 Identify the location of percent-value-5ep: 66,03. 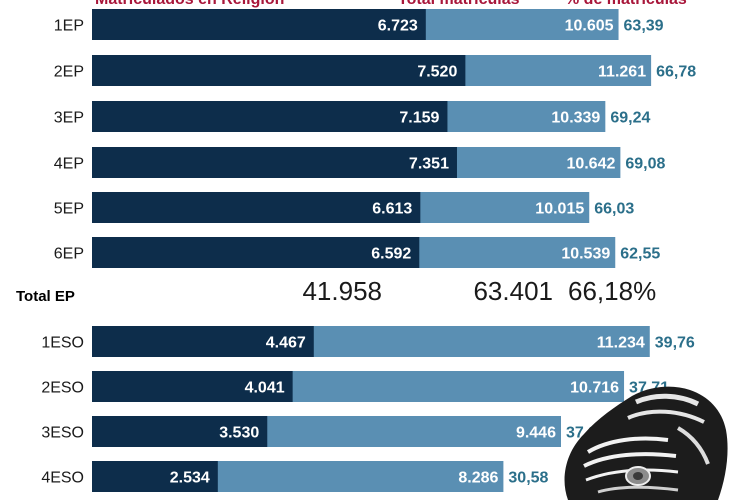
(614, 209).